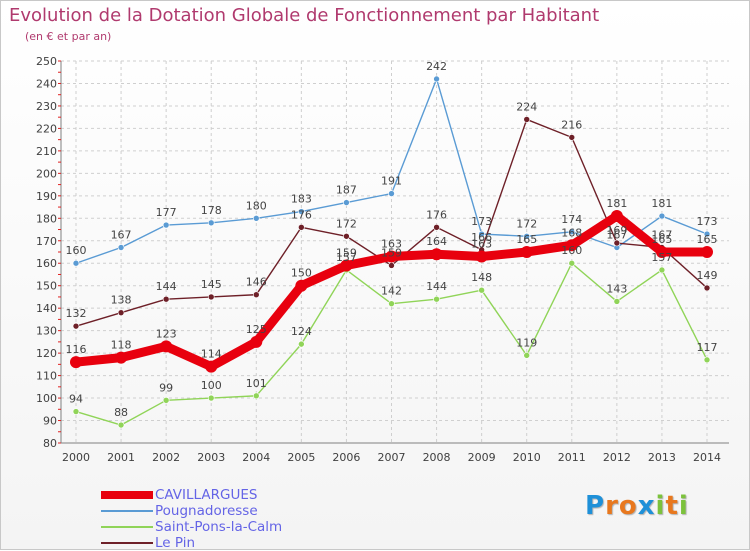 This screenshot has width=750, height=551. I want to click on data-label-cavillargues: 168, so click(571, 232).